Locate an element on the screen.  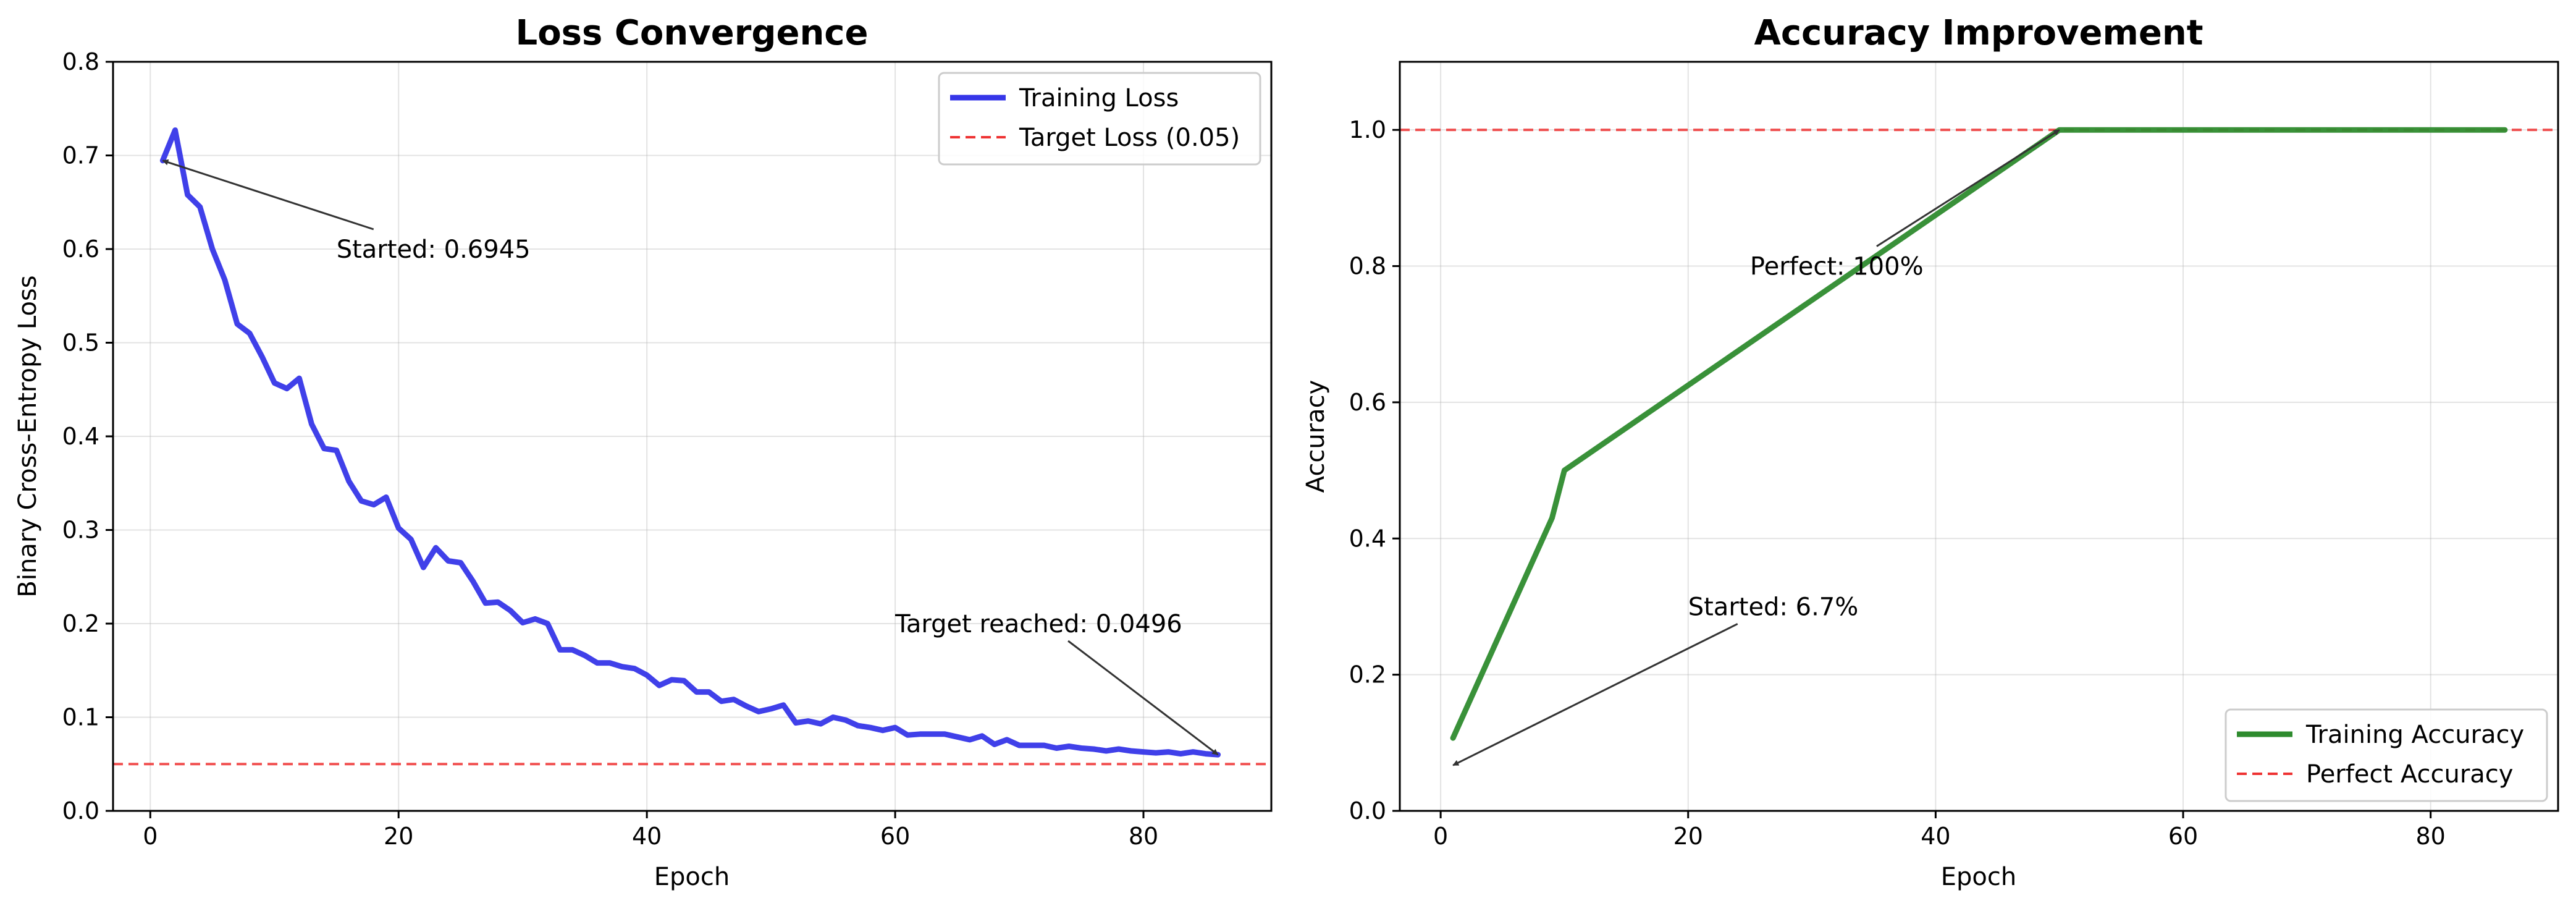
loss-chart-legend-label: Target Loss (0.05) is located at coordinates (1129, 138).